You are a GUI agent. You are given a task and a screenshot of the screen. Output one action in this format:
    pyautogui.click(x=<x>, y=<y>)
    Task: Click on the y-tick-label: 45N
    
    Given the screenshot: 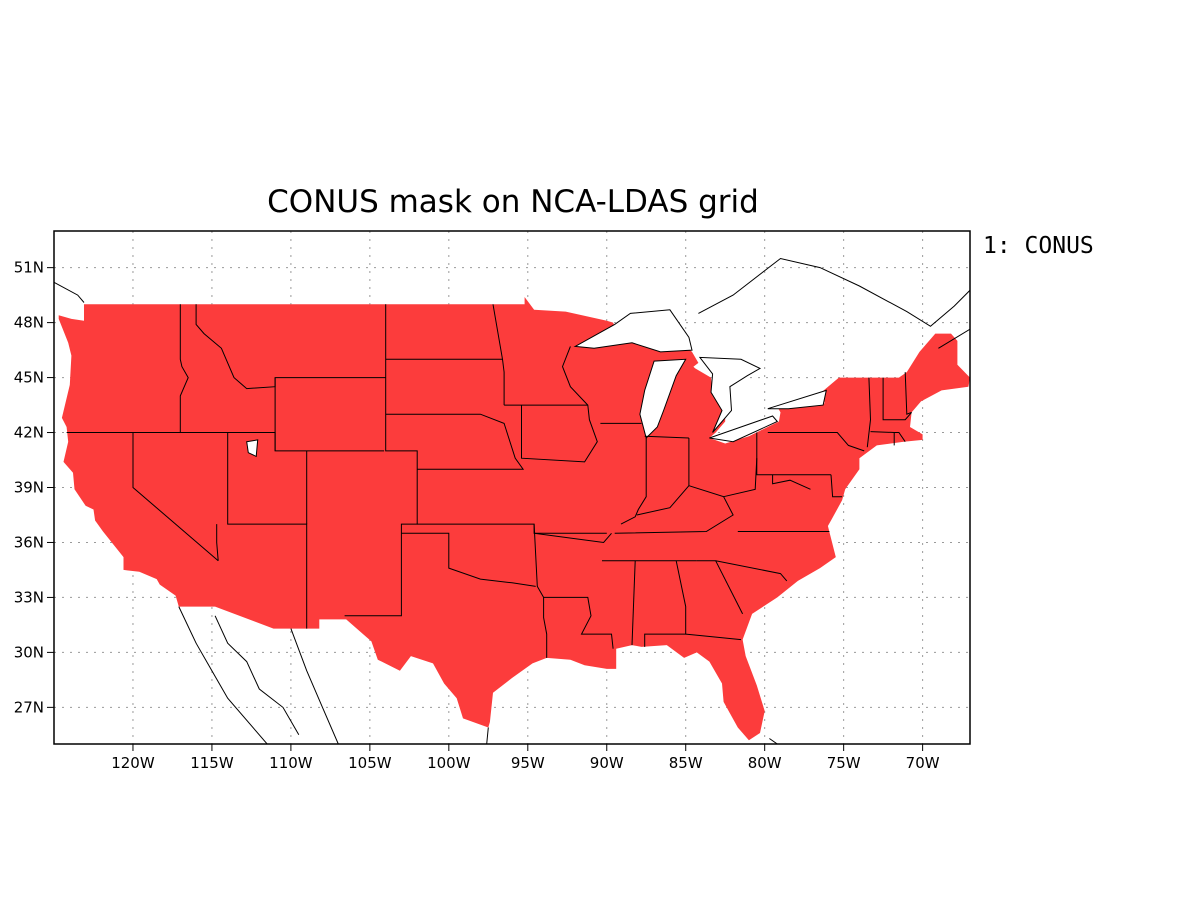 What is the action you would take?
    pyautogui.click(x=29, y=378)
    